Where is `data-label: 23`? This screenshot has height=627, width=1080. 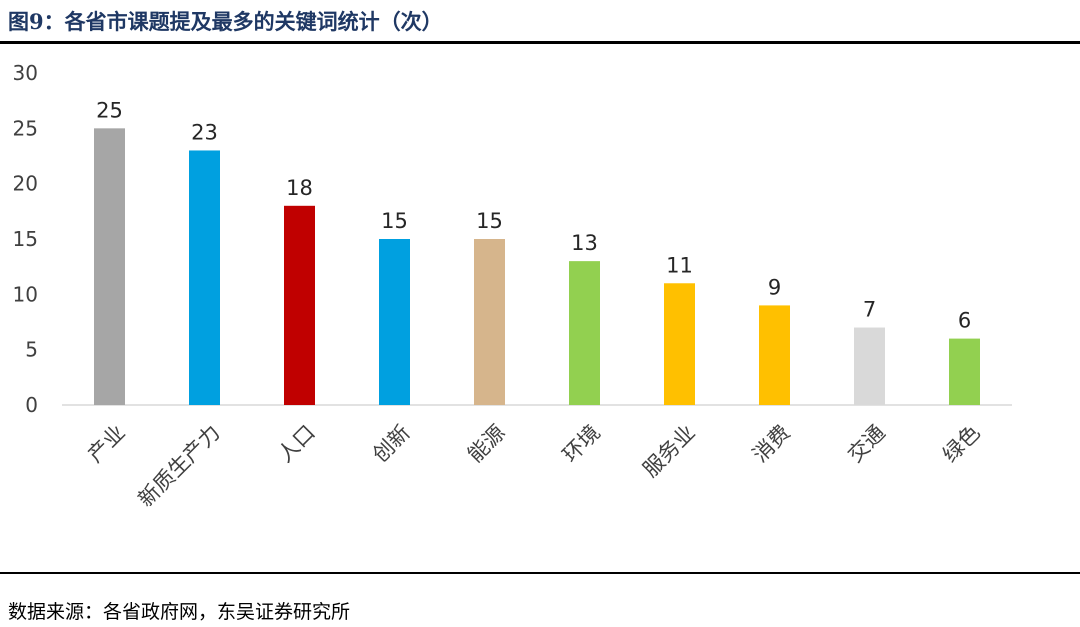 data-label: 23 is located at coordinates (204, 132).